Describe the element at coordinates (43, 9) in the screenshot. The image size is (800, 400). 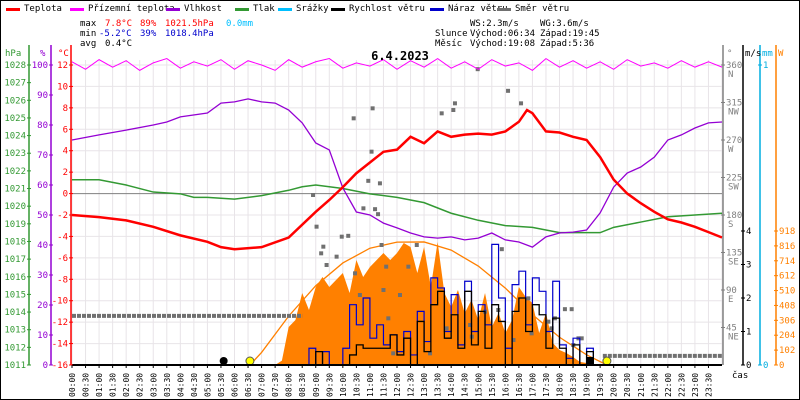
I see `legend-label: Teplota` at that location.